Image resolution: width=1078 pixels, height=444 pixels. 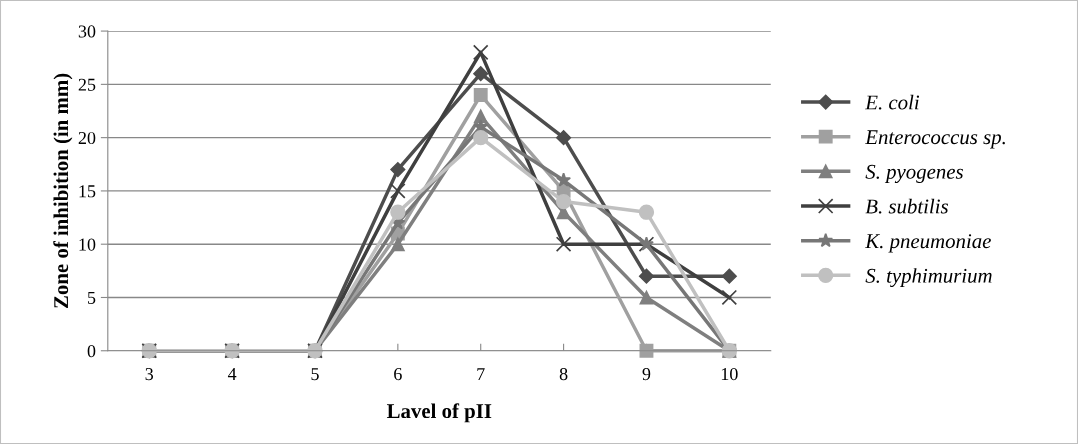 What do you see at coordinates (87, 244) in the screenshot?
I see `y-tick-label: 10` at bounding box center [87, 244].